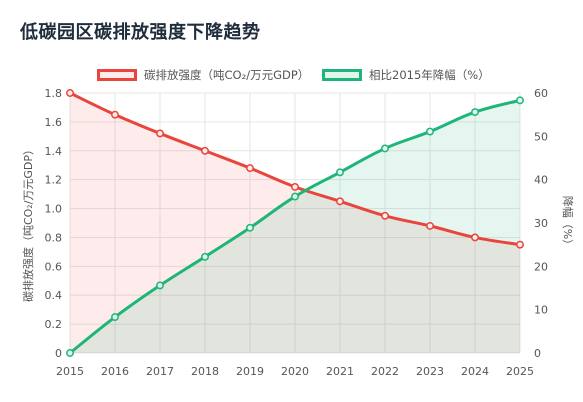 The width and height of the screenshot is (583, 402). What do you see at coordinates (541, 223) in the screenshot?
I see `y-right-tick-label: 30` at bounding box center [541, 223].